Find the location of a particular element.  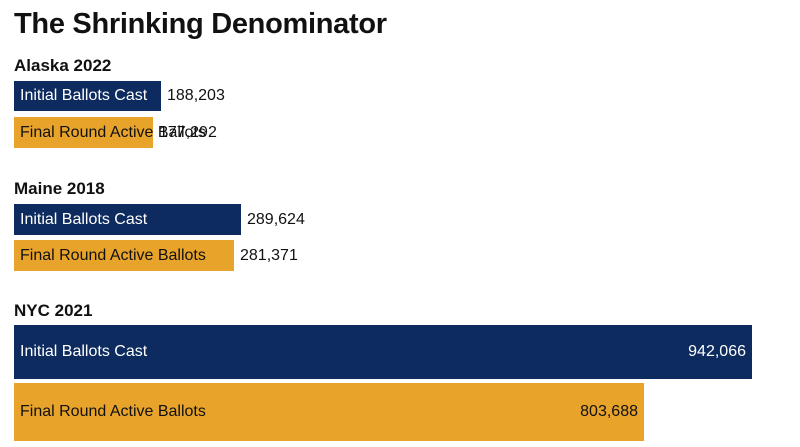

bar: Final Round Active Ballots 803,688 is located at coordinates (329, 412).